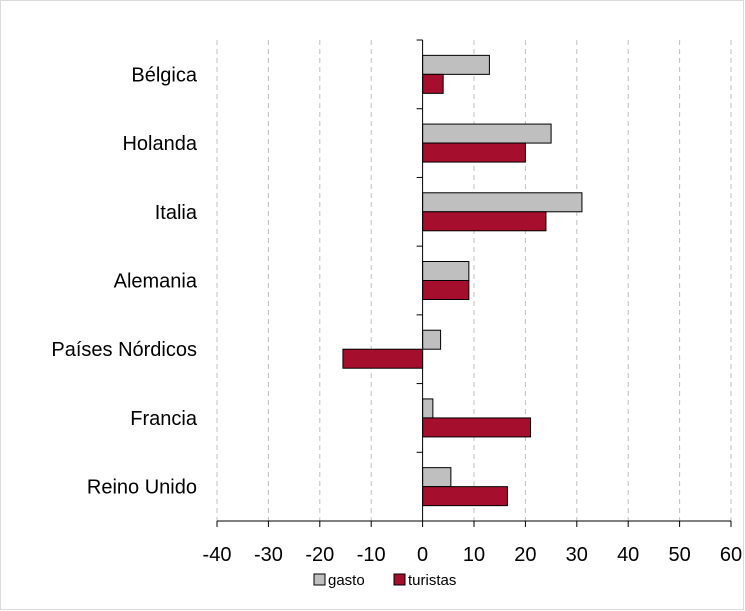 This screenshot has height=611, width=745. I want to click on category-label: Alemania, so click(156, 282).